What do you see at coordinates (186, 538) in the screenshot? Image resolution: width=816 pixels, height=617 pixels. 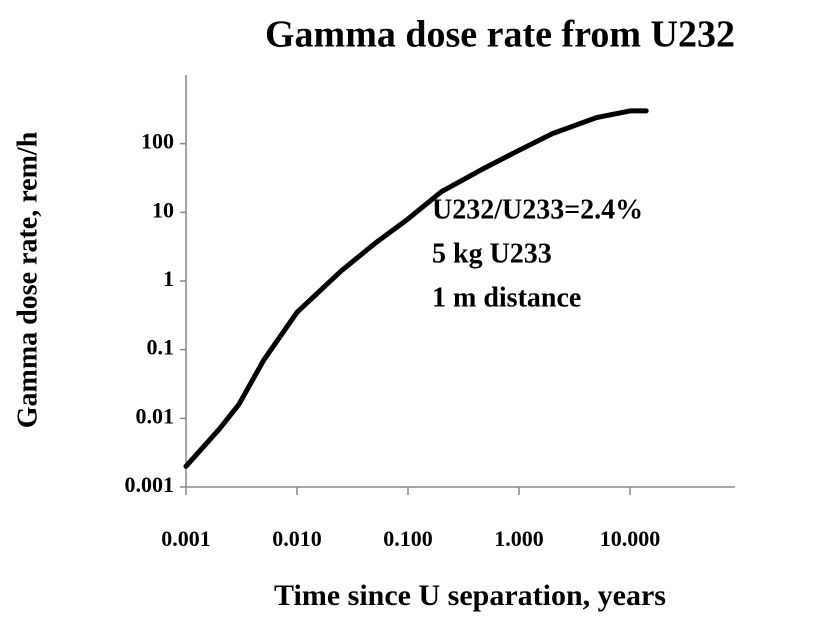 I see `x-tick-label: 0.001` at bounding box center [186, 538].